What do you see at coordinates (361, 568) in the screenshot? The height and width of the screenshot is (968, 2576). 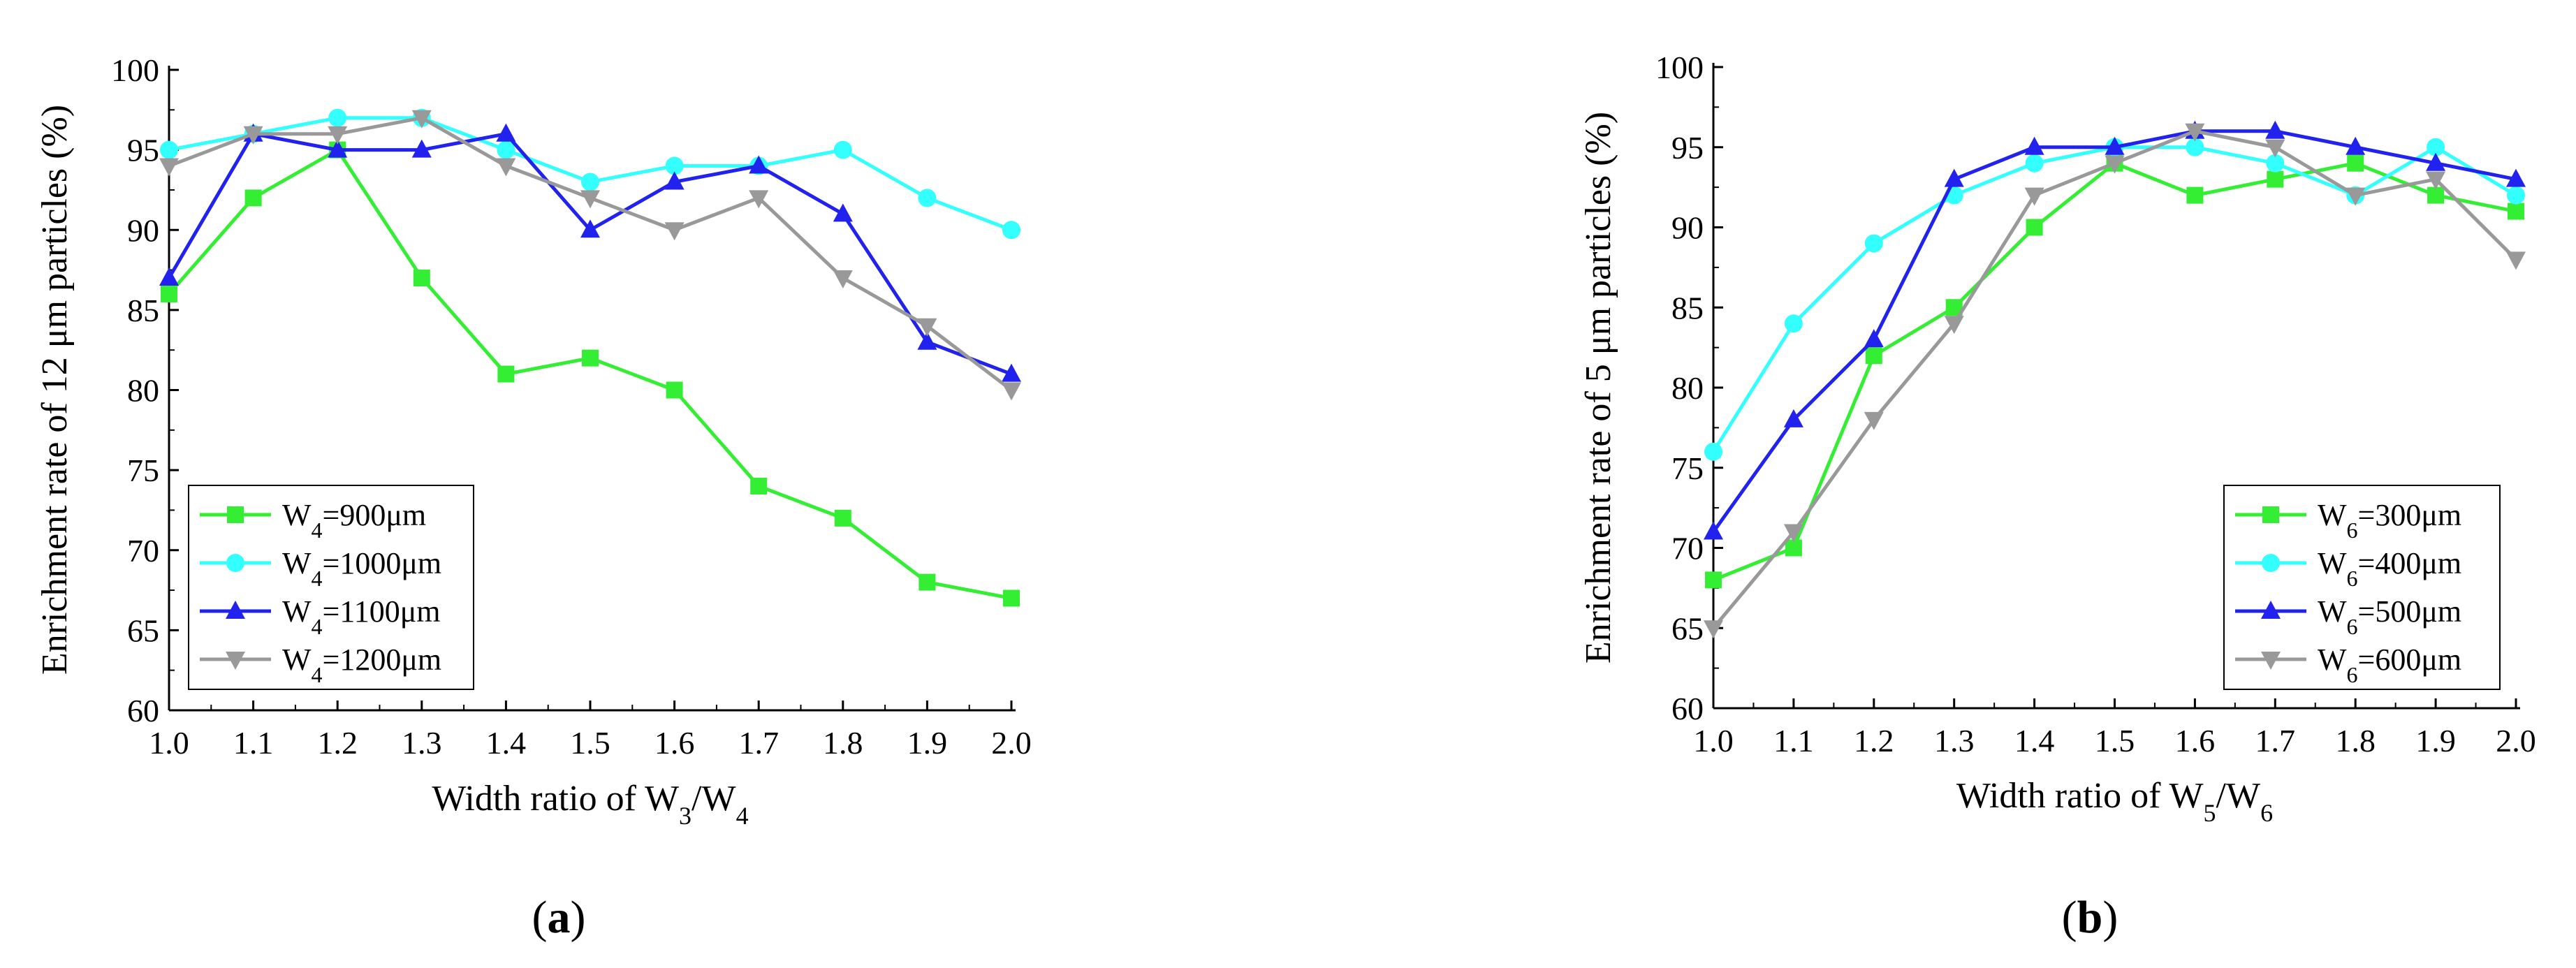 I see `legend-label: W4=1000μm` at bounding box center [361, 568].